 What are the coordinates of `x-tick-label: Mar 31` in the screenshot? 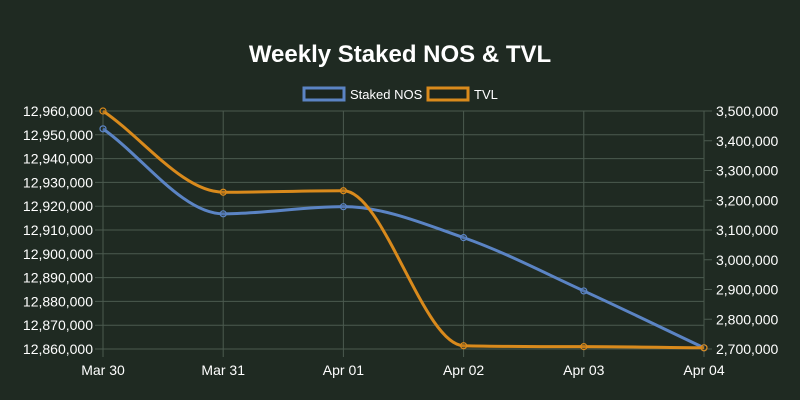 It's located at (223, 370).